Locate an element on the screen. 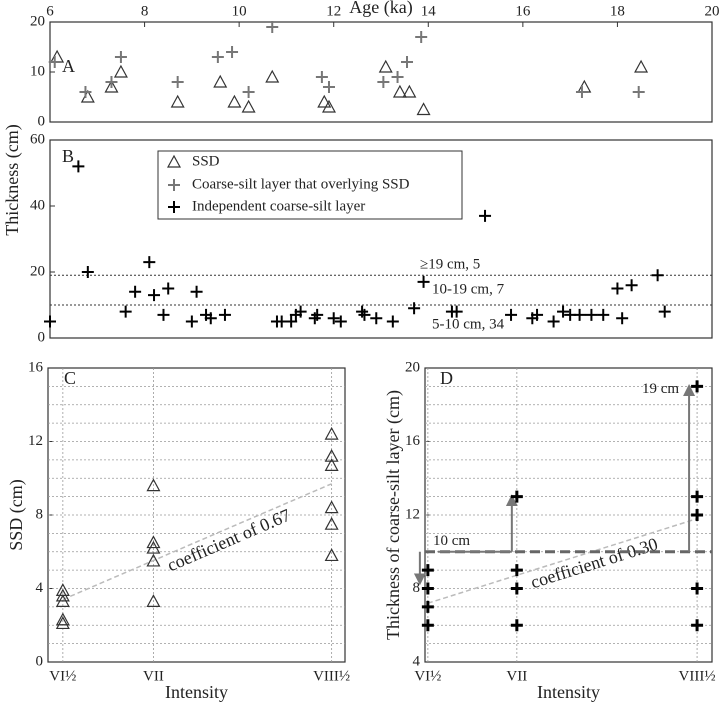 Image resolution: width=726 pixels, height=703 pixels. panel-letter: C is located at coordinates (70, 378).